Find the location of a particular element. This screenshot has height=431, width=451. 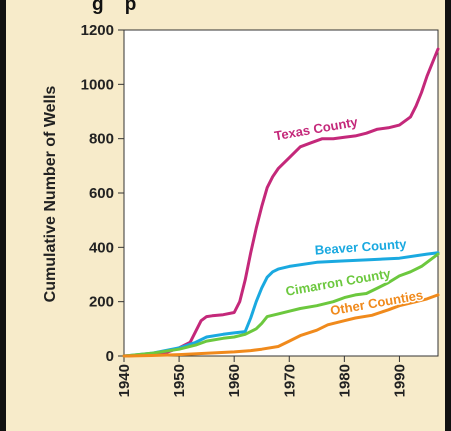

x-tick-label: 1980 is located at coordinates (344, 380).